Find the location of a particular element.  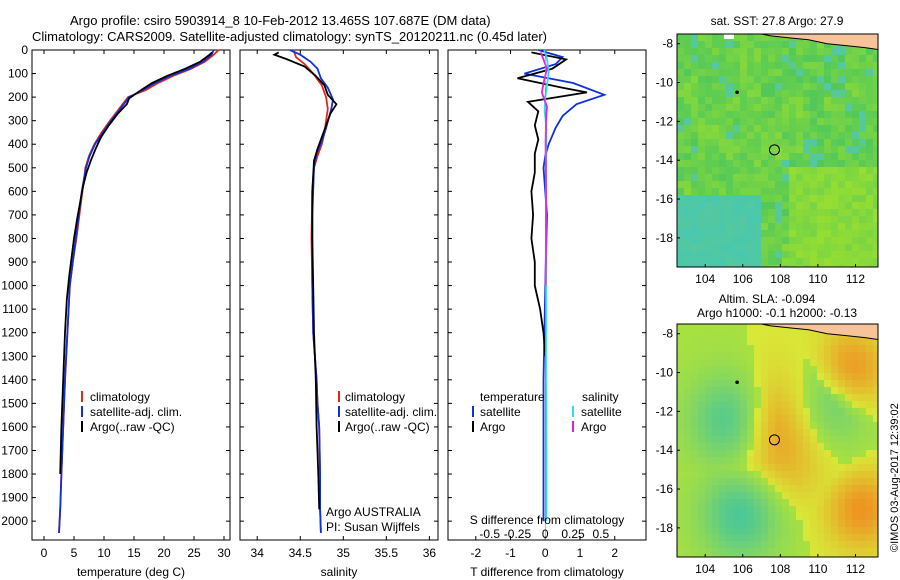

x-tick-label: 106 is located at coordinates (743, 569).